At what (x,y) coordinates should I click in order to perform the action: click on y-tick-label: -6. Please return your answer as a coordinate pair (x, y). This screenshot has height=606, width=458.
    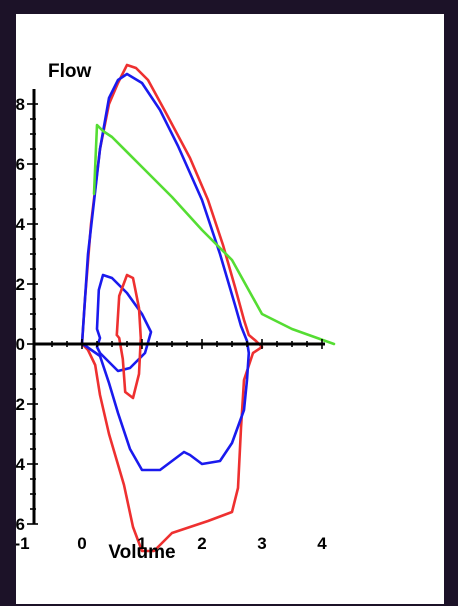
    Looking at the image, I should click on (20, 524).